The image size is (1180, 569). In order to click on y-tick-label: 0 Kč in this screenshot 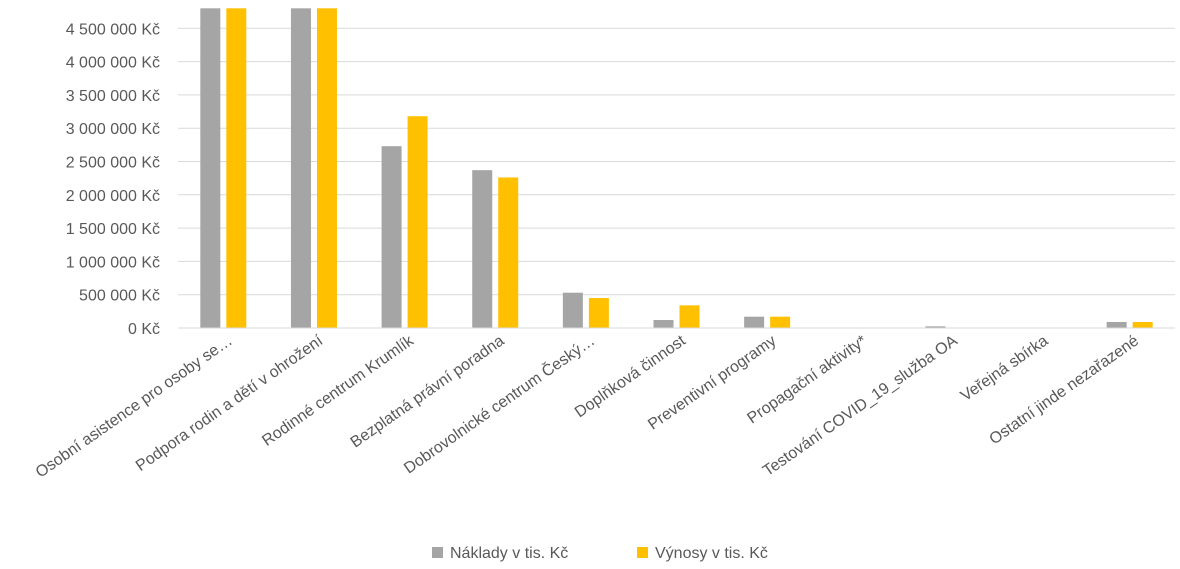, I will do `click(144, 329)`.